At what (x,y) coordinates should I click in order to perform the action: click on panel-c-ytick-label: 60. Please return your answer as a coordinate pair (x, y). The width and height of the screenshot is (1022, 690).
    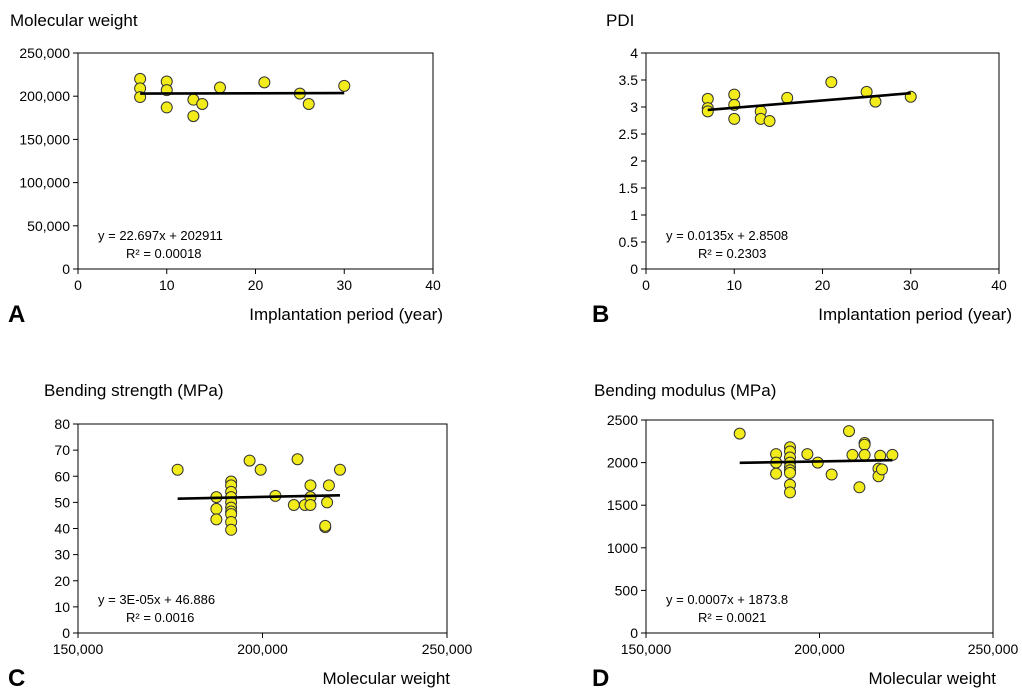
    Looking at the image, I should click on (62, 476).